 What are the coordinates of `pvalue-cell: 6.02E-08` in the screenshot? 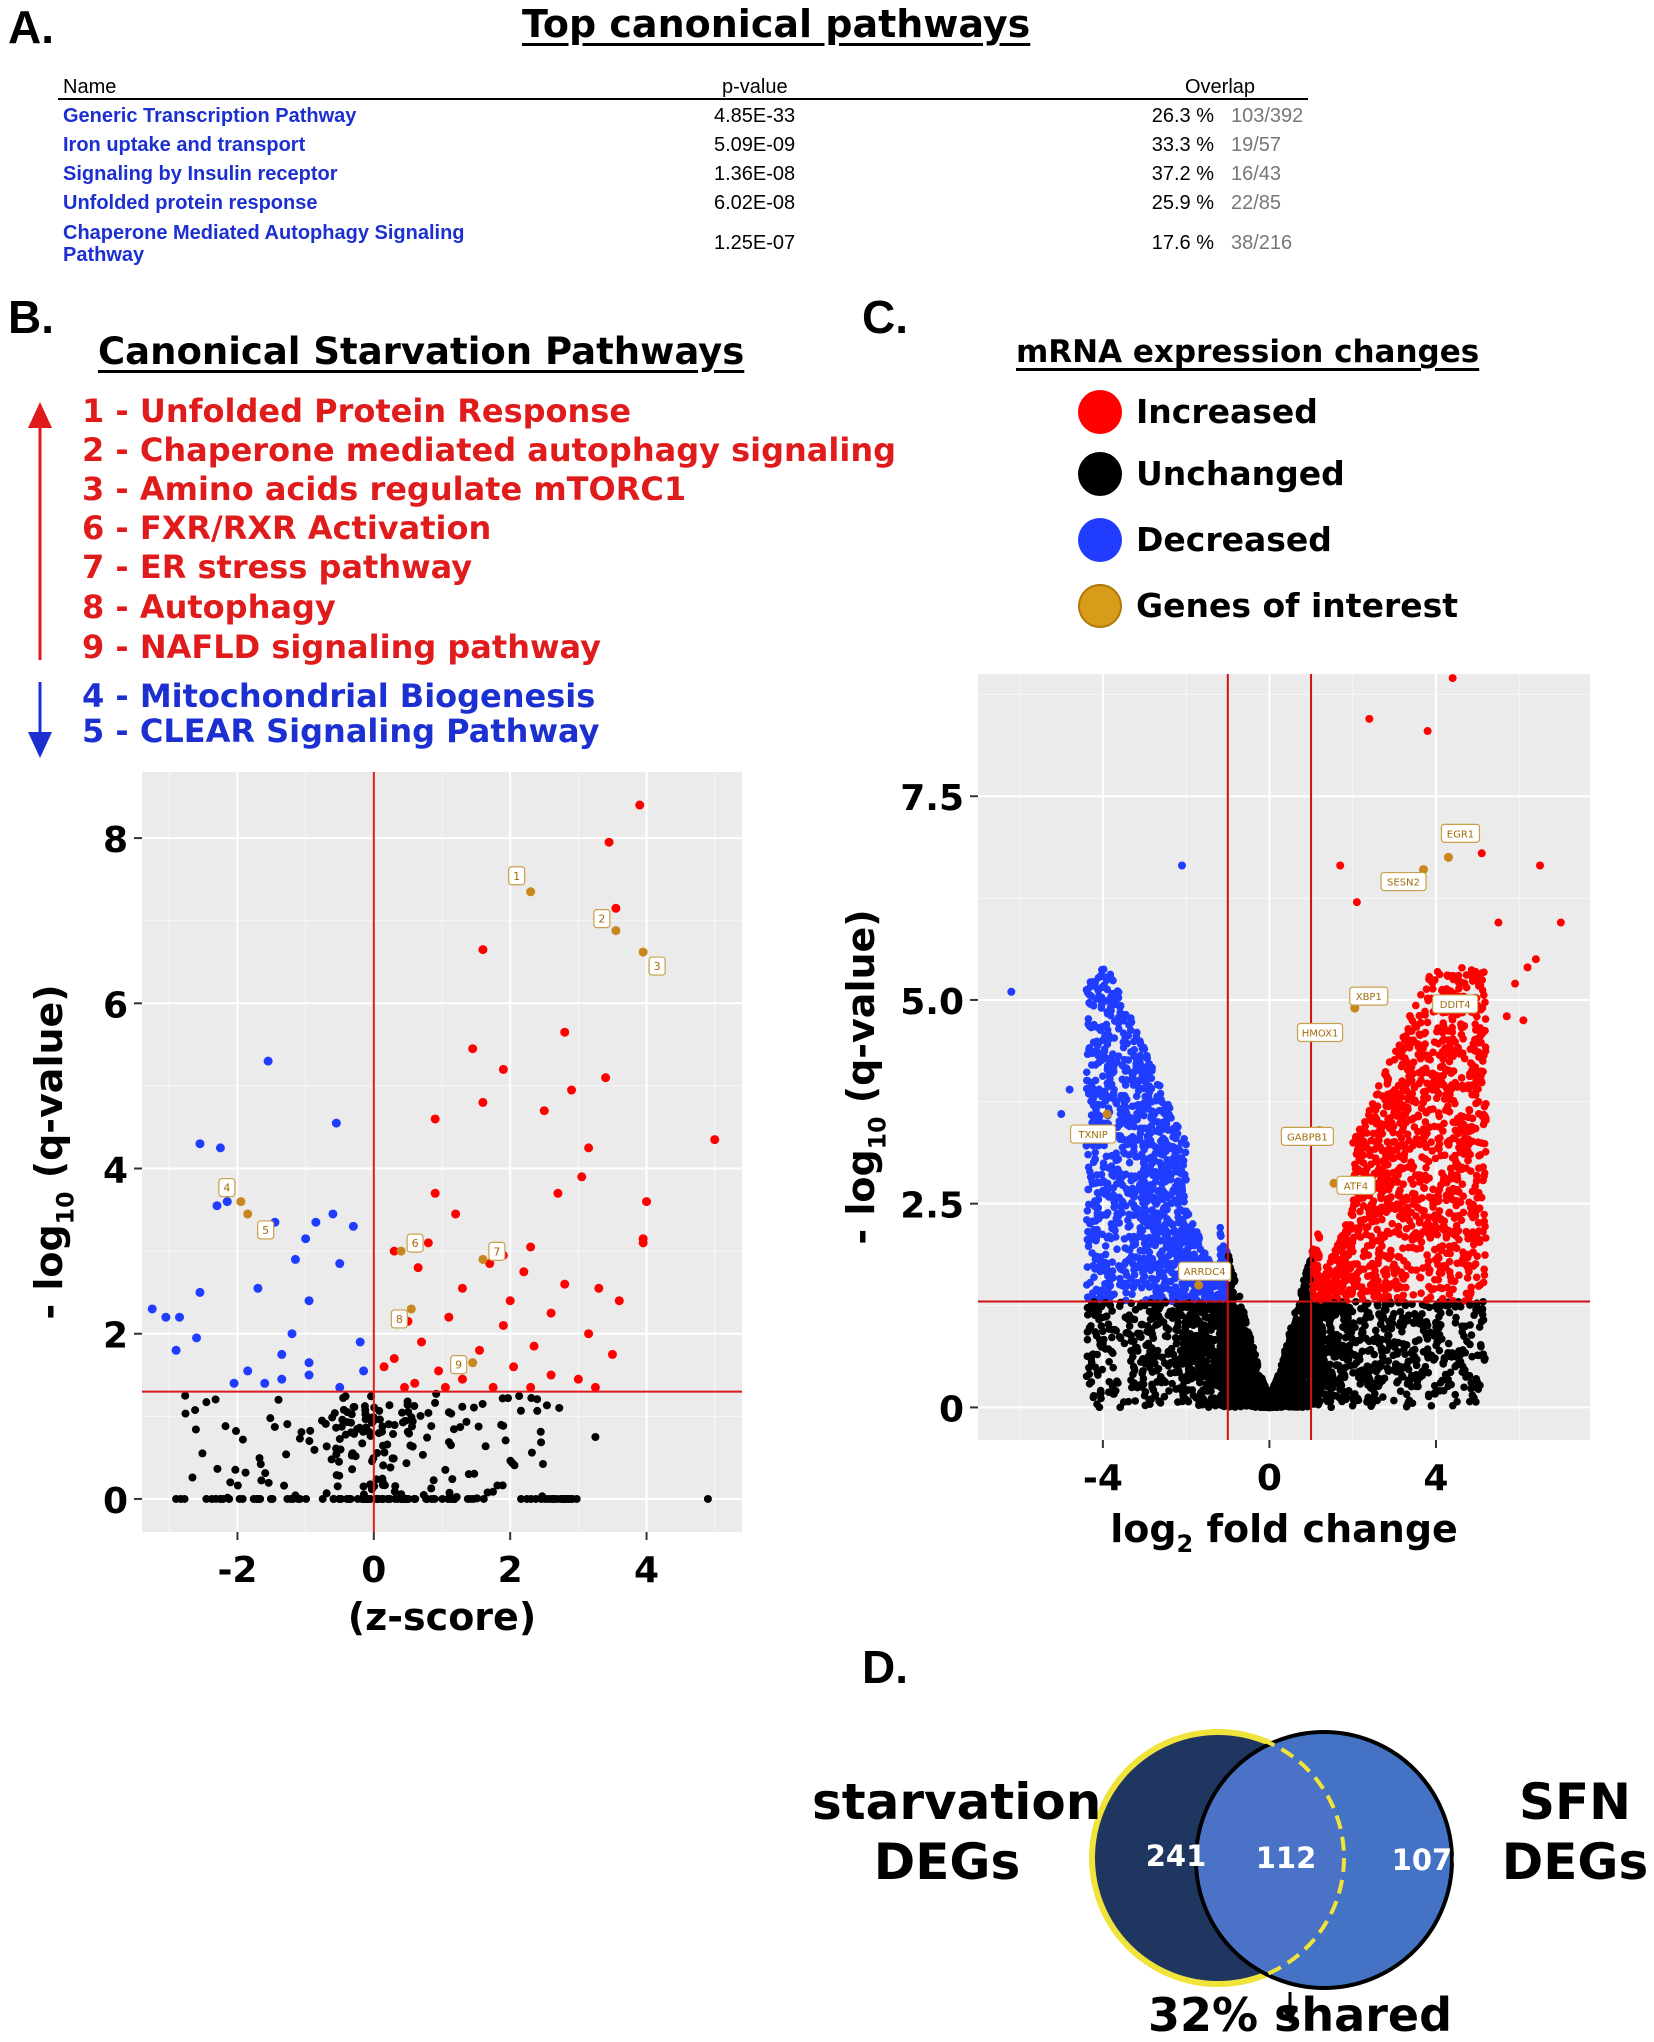 It's located at (755, 203).